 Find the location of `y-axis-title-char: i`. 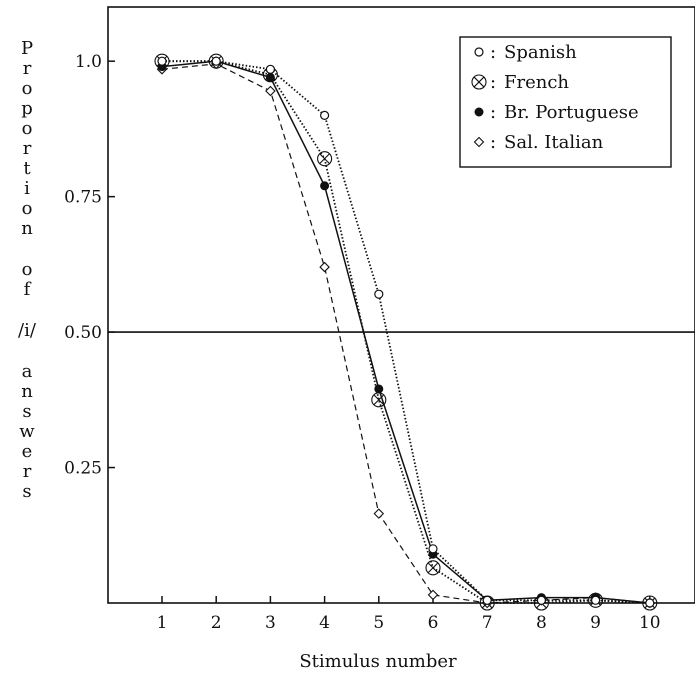

y-axis-title-char: i is located at coordinates (27, 188).